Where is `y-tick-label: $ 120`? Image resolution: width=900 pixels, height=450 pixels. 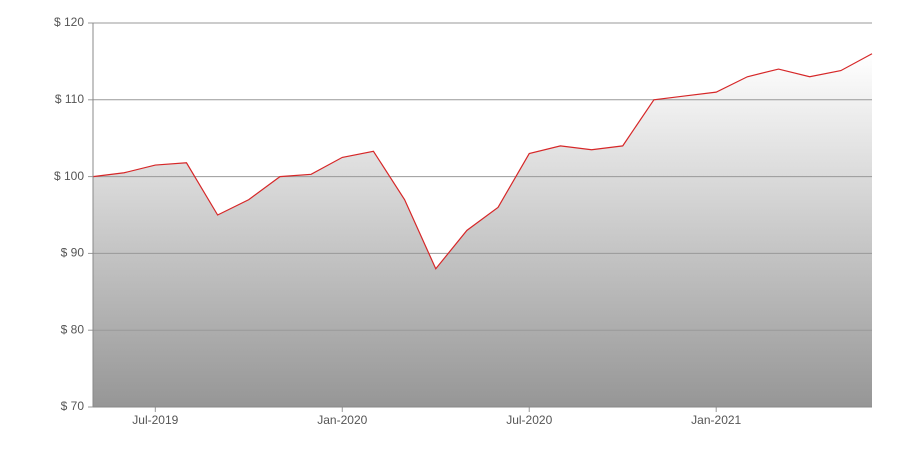 y-tick-label: $ 120 is located at coordinates (69, 22).